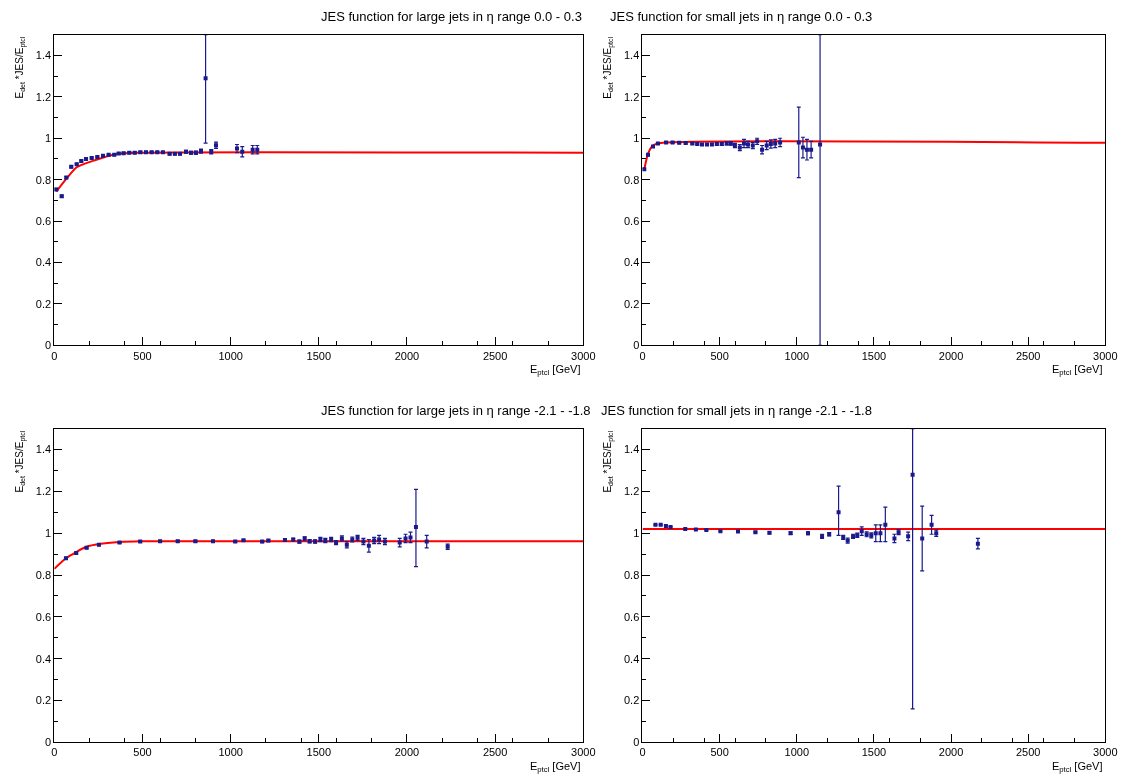 The width and height of the screenshot is (1142, 783). Describe the element at coordinates (741, 16) in the screenshot. I see `chart-title: JES function for small jets in η range 0.0 - 0.3` at that location.